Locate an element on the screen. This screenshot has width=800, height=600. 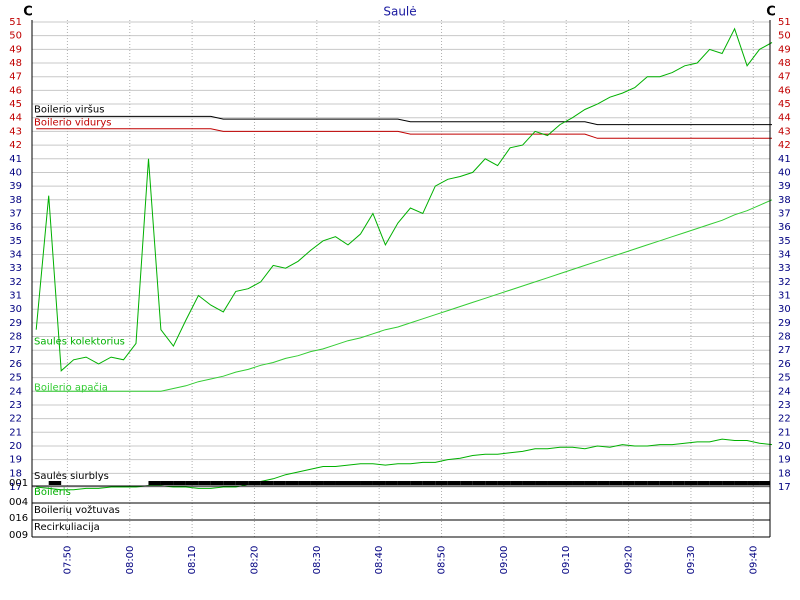
y-tick-label: 51 is located at coordinates (784, 22).